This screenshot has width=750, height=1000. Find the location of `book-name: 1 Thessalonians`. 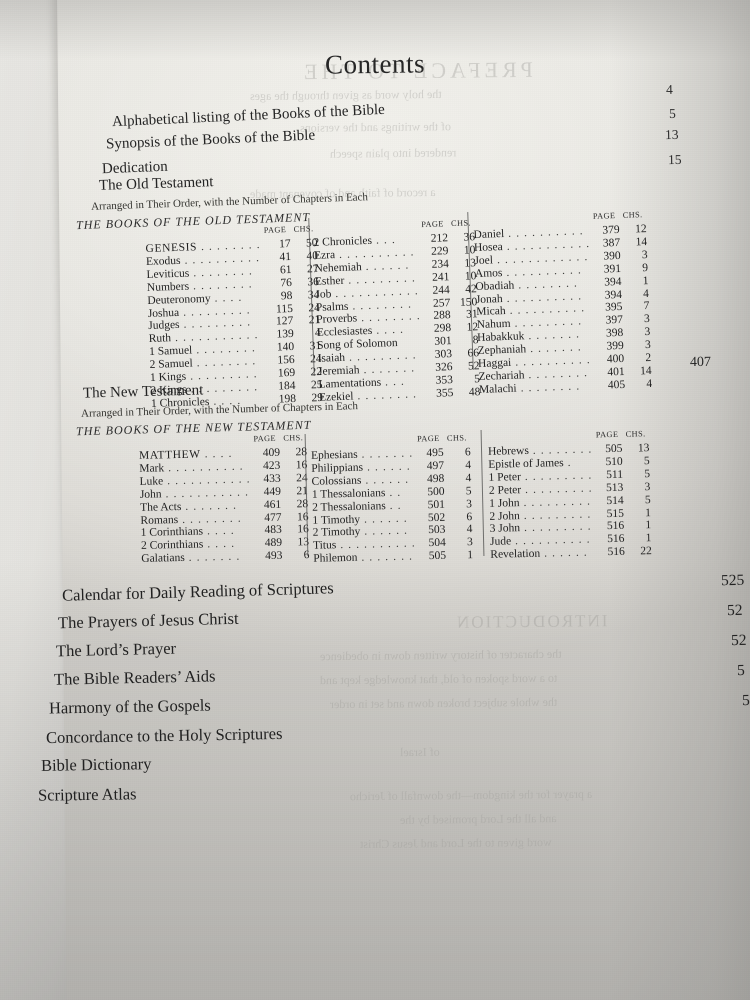

book-name: 1 Thessalonians is located at coordinates (348, 493).